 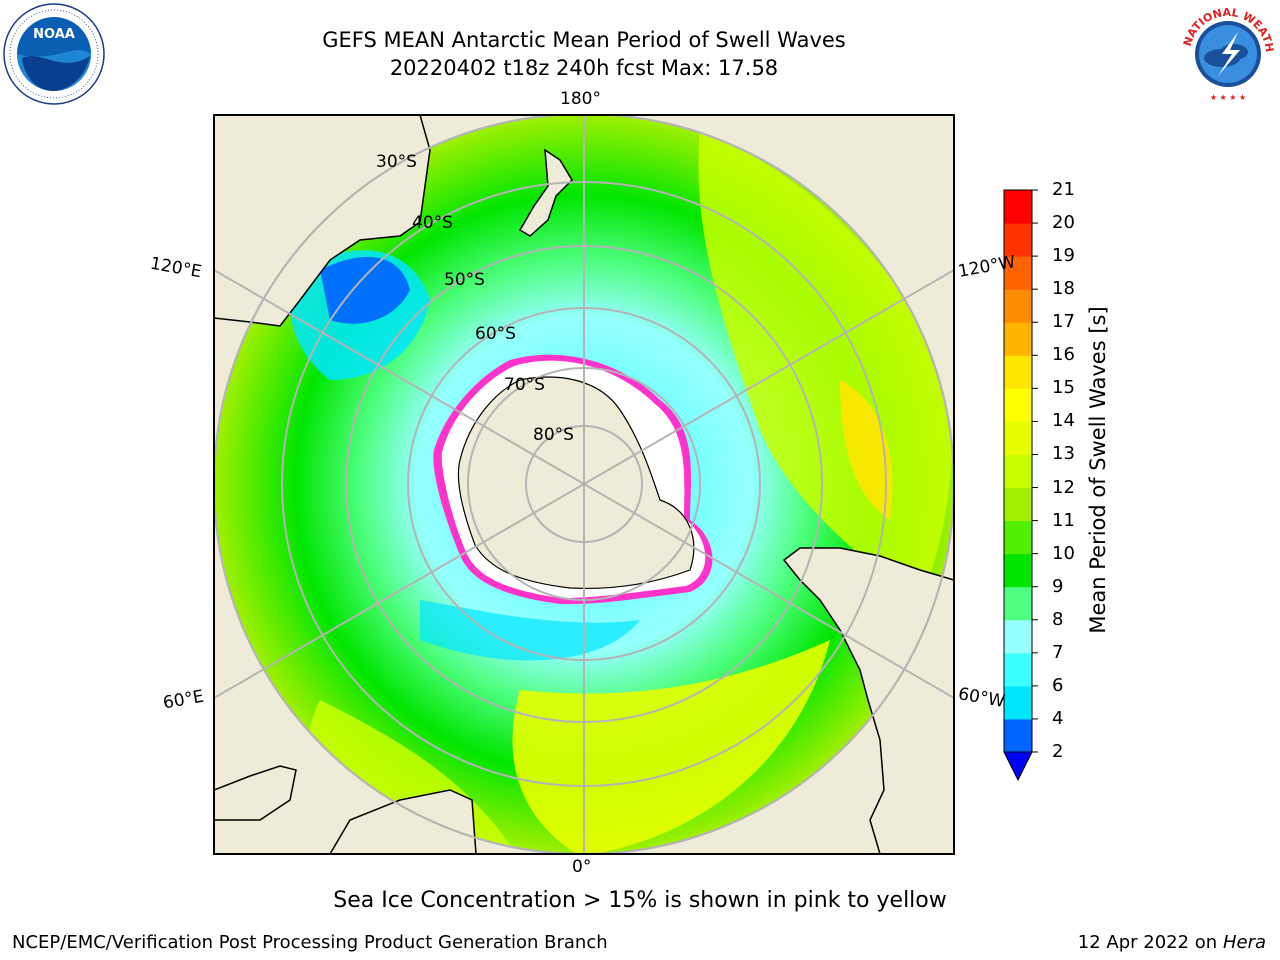 I want to click on colorbar-tick-label: 19, so click(x=1063, y=256).